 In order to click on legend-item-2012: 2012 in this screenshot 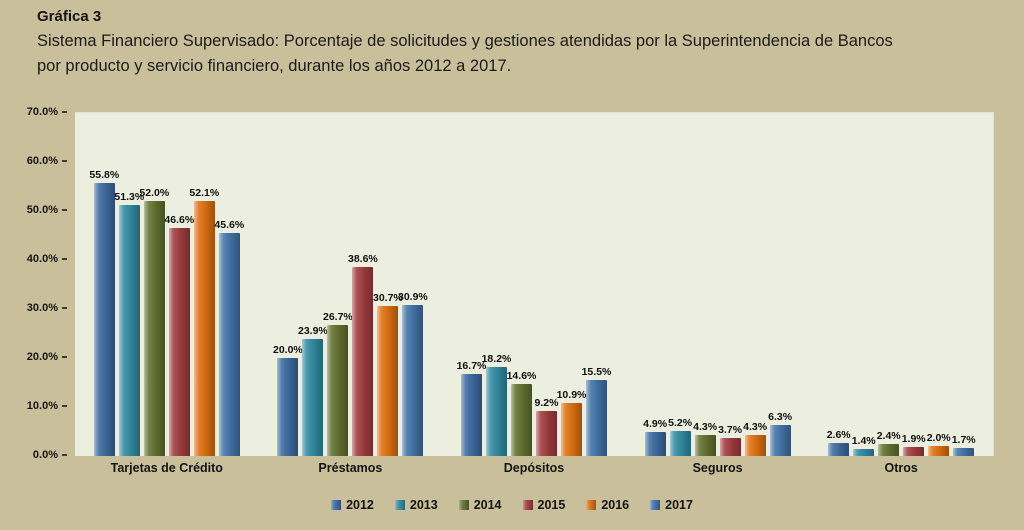, I will do `click(352, 505)`.